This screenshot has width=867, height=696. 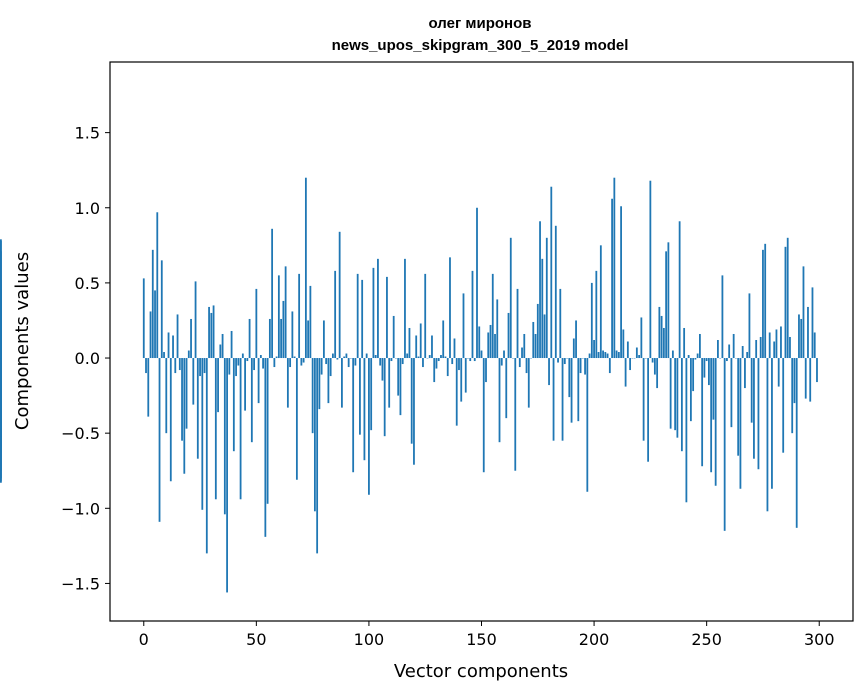 What do you see at coordinates (369, 639) in the screenshot?
I see `x-tick-label: 100` at bounding box center [369, 639].